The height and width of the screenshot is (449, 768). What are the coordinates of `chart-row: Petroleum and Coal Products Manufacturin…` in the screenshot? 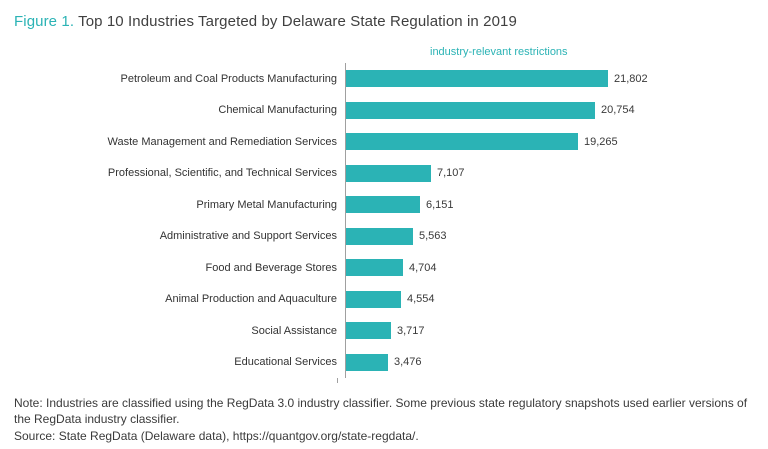 It's located at (384, 79).